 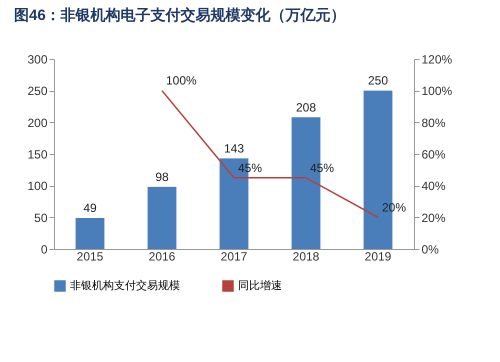 I want to click on data-label: 143, so click(x=234, y=148).